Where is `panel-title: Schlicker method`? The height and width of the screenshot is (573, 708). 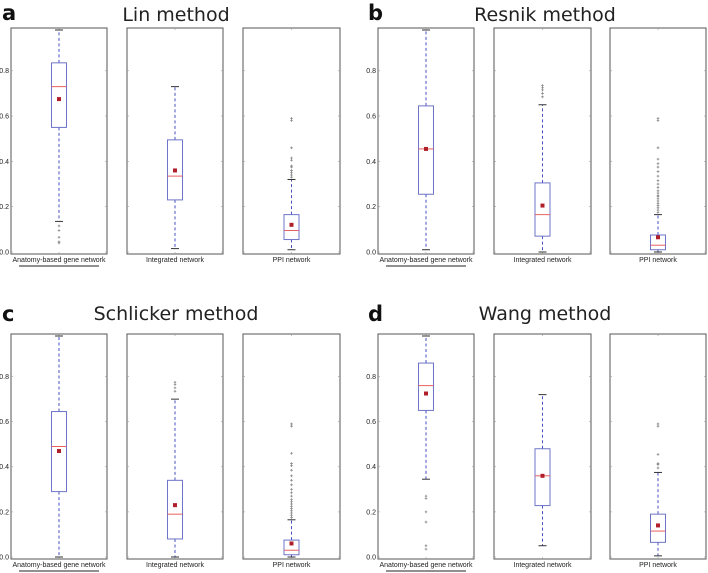 panel-title: Schlicker method is located at coordinates (176, 314).